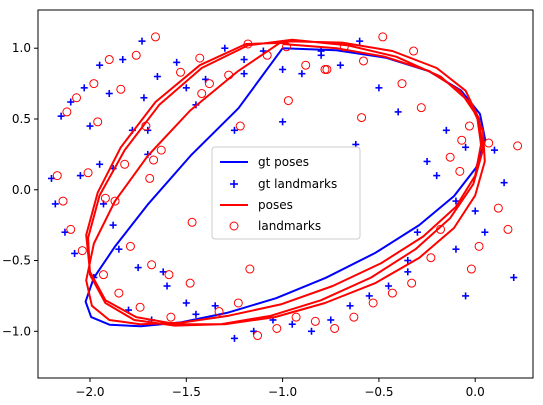 This screenshot has width=543, height=405. Describe the element at coordinates (16, 331) in the screenshot. I see `y-tick-label-0: −1.0` at that location.